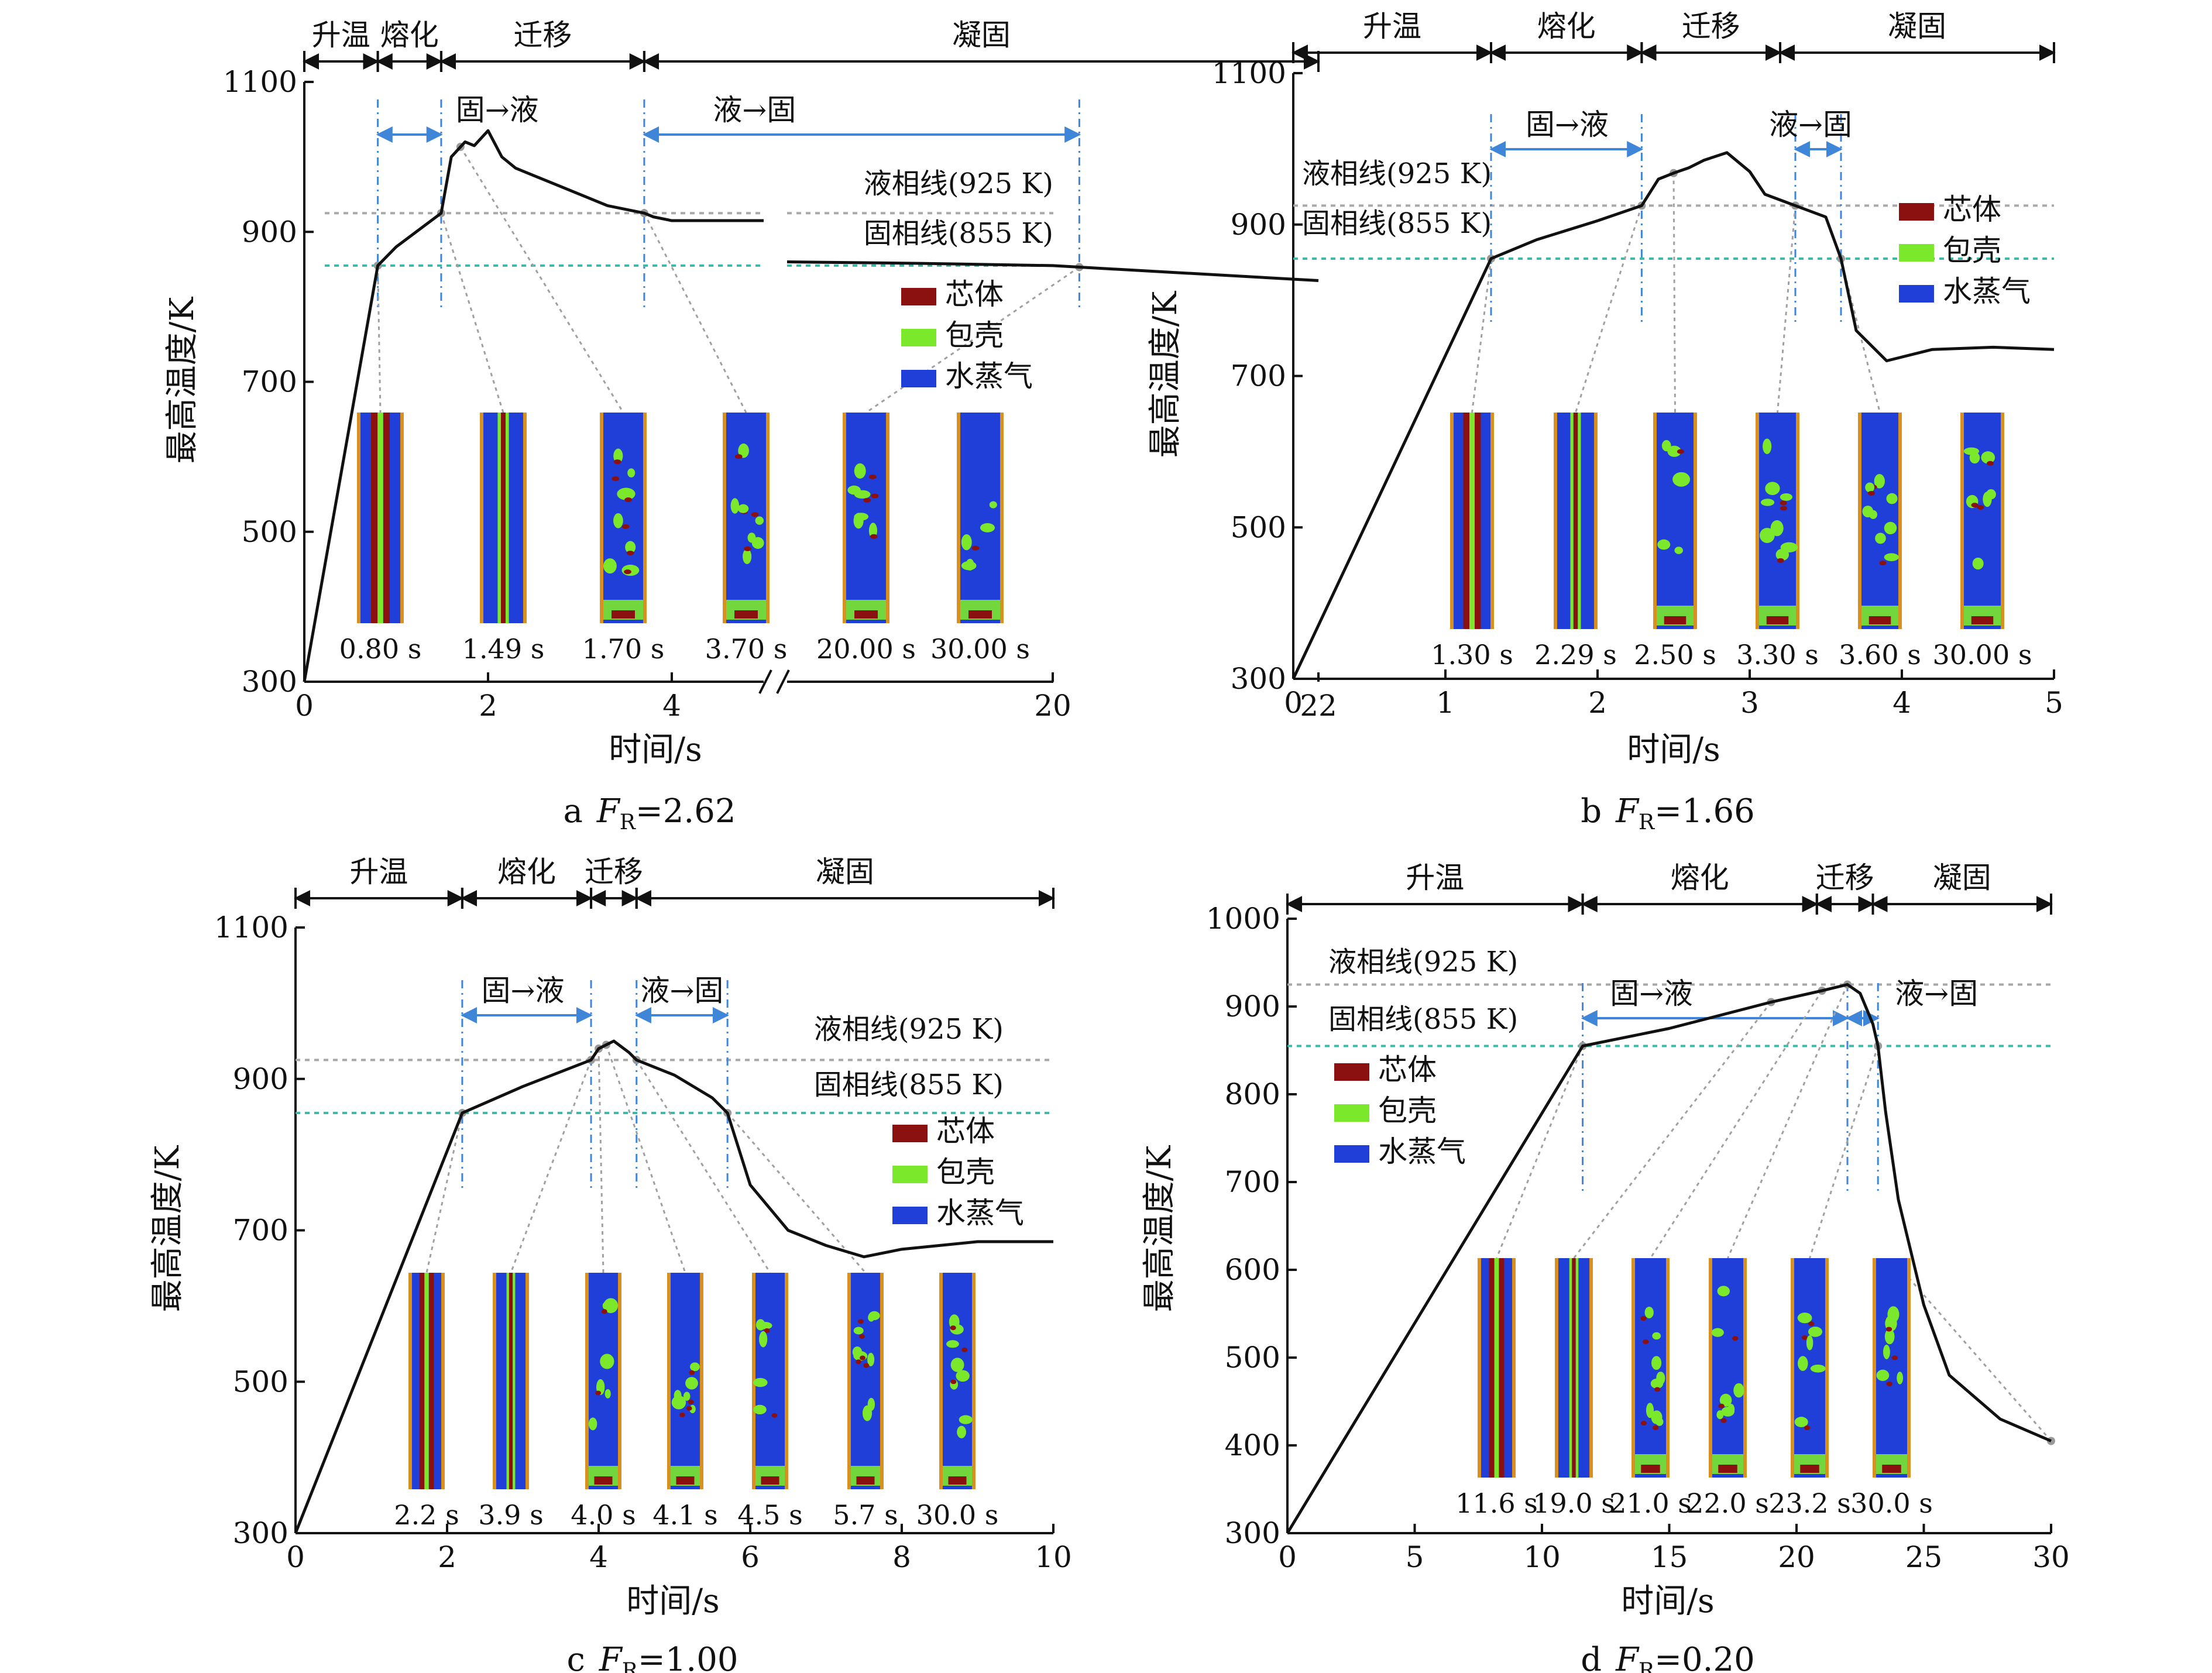 This screenshot has width=2212, height=1673. Describe the element at coordinates (2054, 703) in the screenshot. I see `x-tick-label: 5` at that location.